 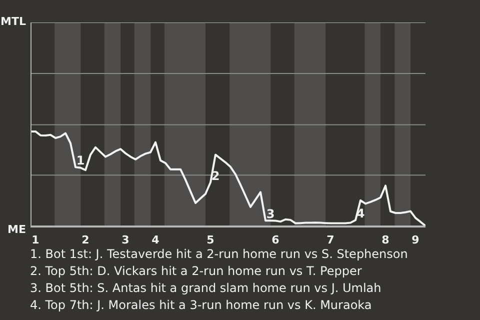 What do you see at coordinates (219, 254) in the screenshot?
I see `text: 1. Bot 1st: J. Testaverde hit a 2-run home run vs S. Stephenson` at bounding box center [219, 254].